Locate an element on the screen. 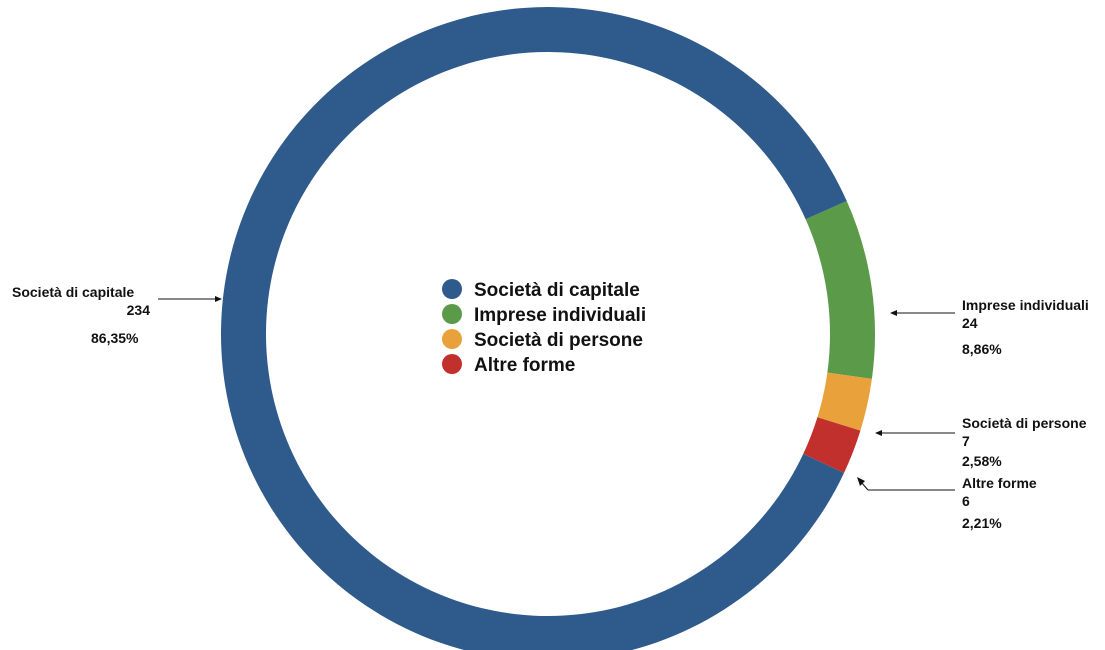  annotation-value-imprese-individuali: 24 is located at coordinates (970, 323).